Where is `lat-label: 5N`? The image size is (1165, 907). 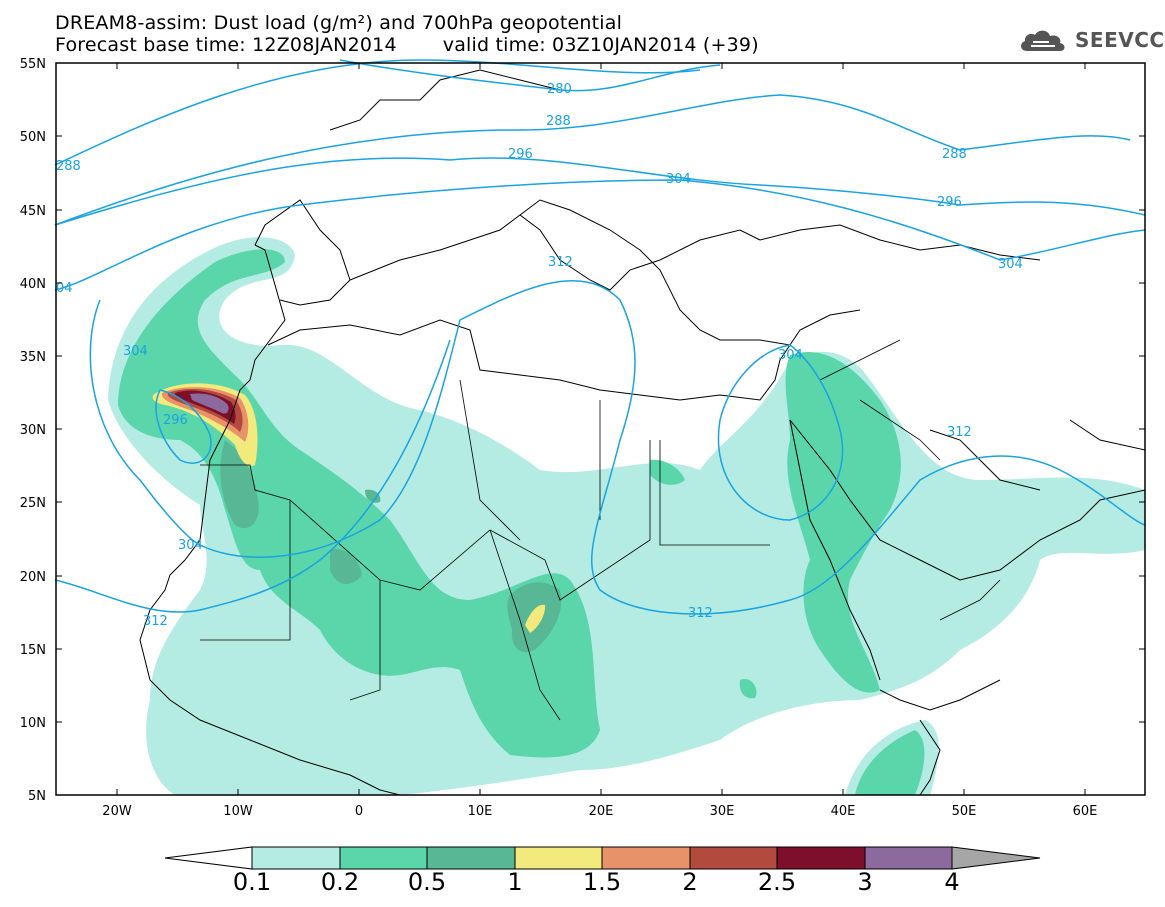
lat-label: 5N is located at coordinates (37, 796).